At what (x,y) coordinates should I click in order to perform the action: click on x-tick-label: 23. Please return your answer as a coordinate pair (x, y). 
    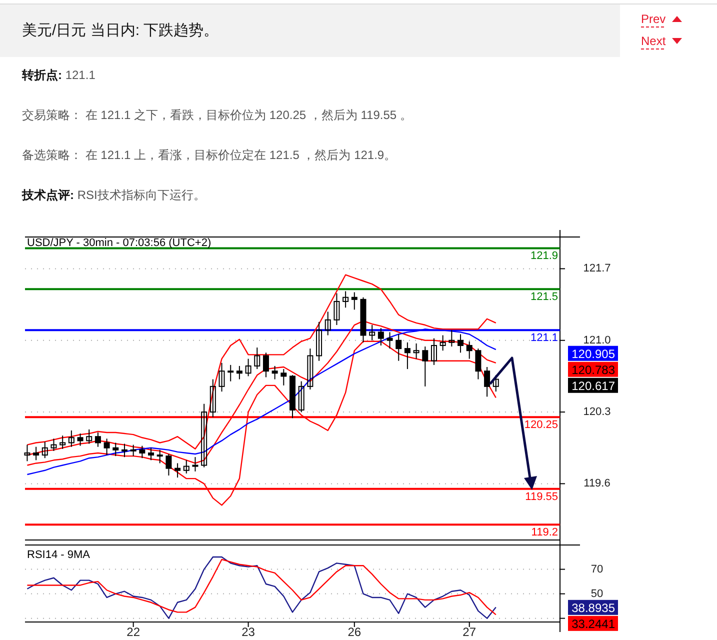
    Looking at the image, I should click on (249, 632).